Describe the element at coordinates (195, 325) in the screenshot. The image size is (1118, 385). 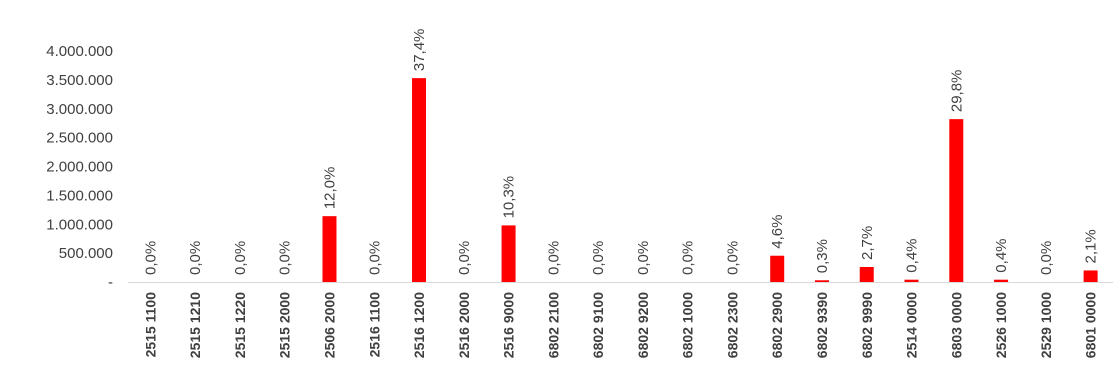
I see `x-tick-label: 2515 1210` at that location.